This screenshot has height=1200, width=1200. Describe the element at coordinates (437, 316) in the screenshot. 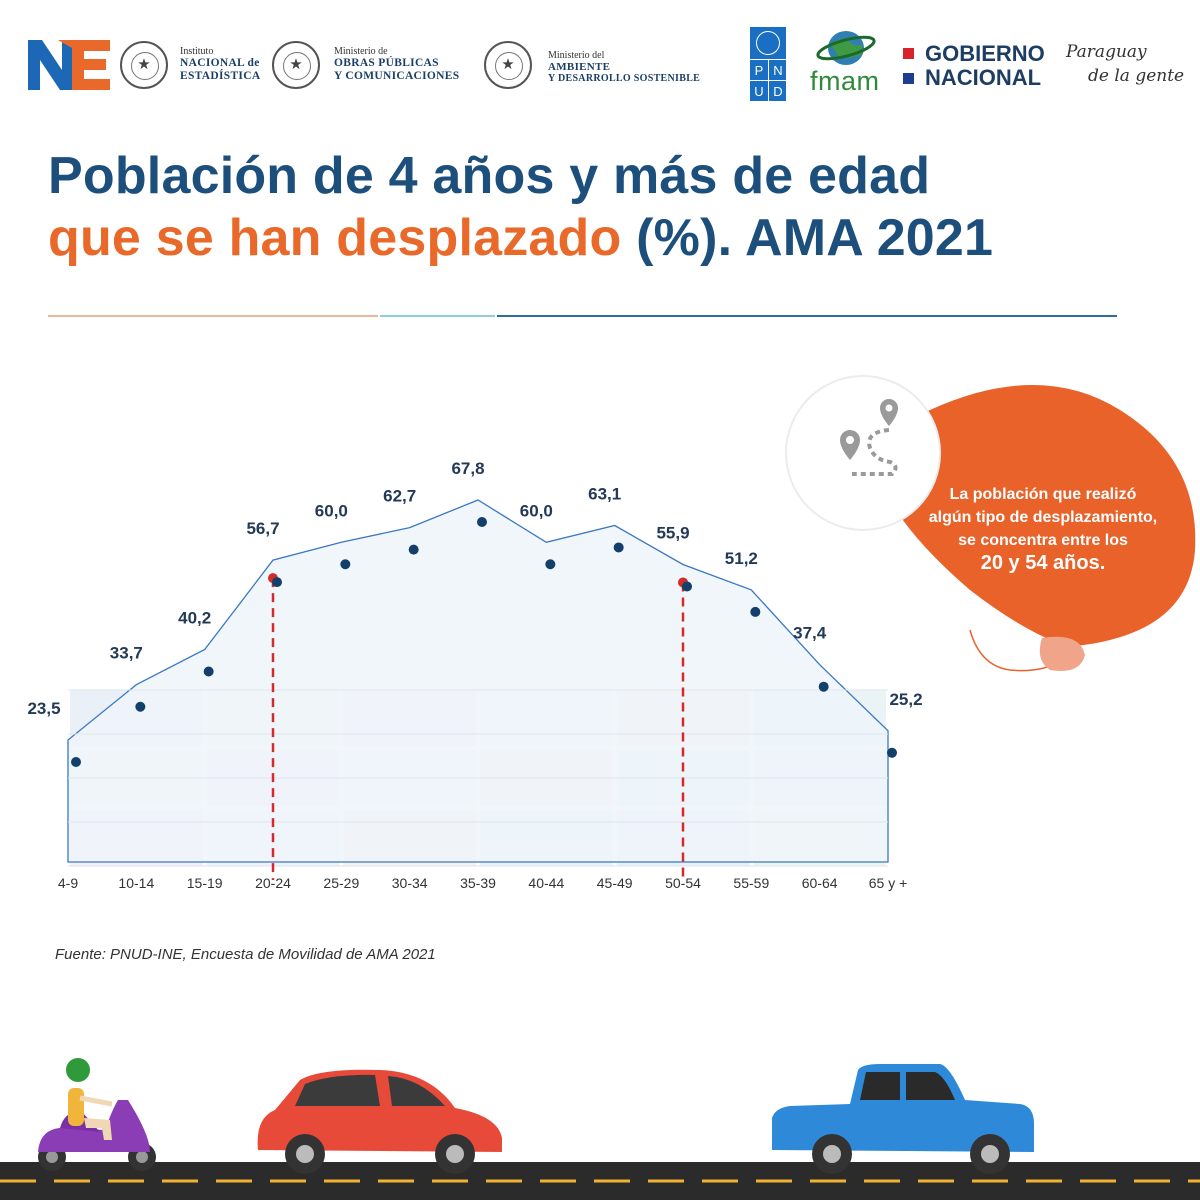

I see `divider-teal` at that location.